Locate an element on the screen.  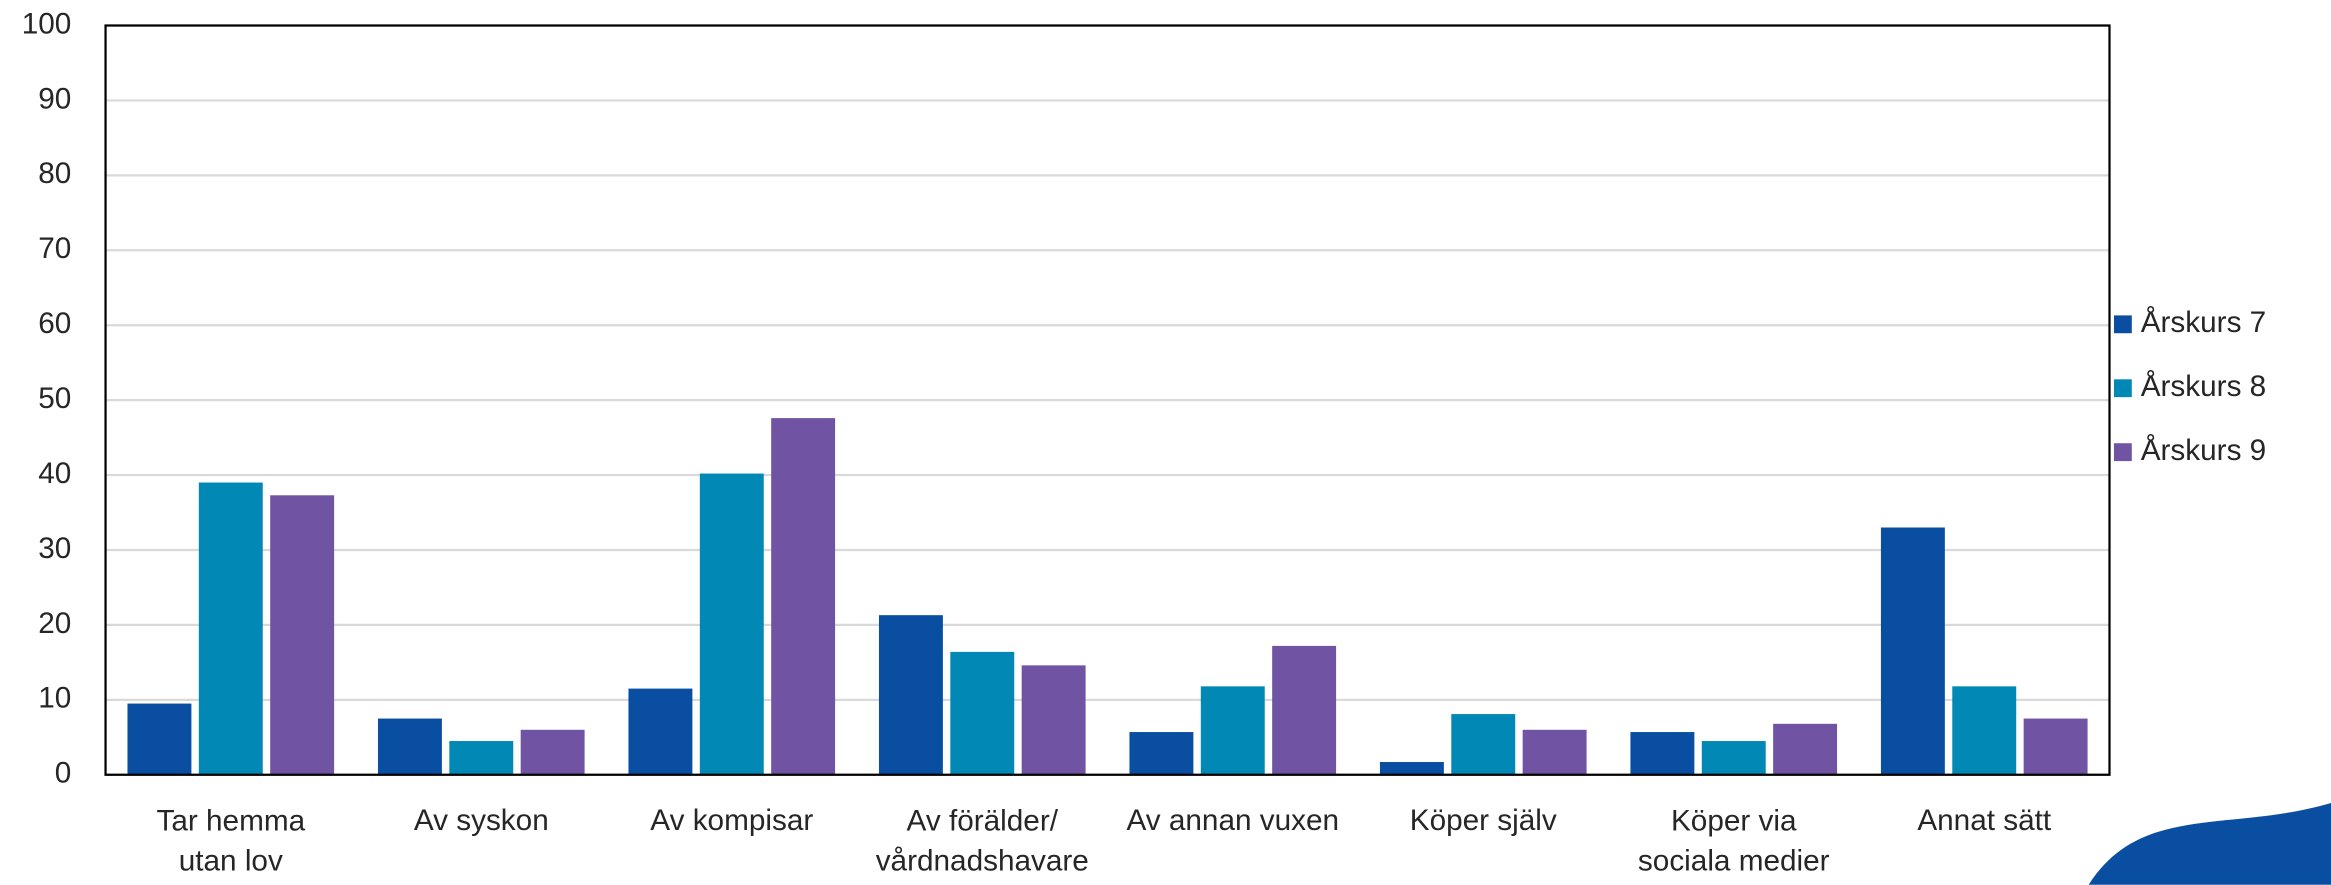
y-tick-label: 40 is located at coordinates (54, 473).